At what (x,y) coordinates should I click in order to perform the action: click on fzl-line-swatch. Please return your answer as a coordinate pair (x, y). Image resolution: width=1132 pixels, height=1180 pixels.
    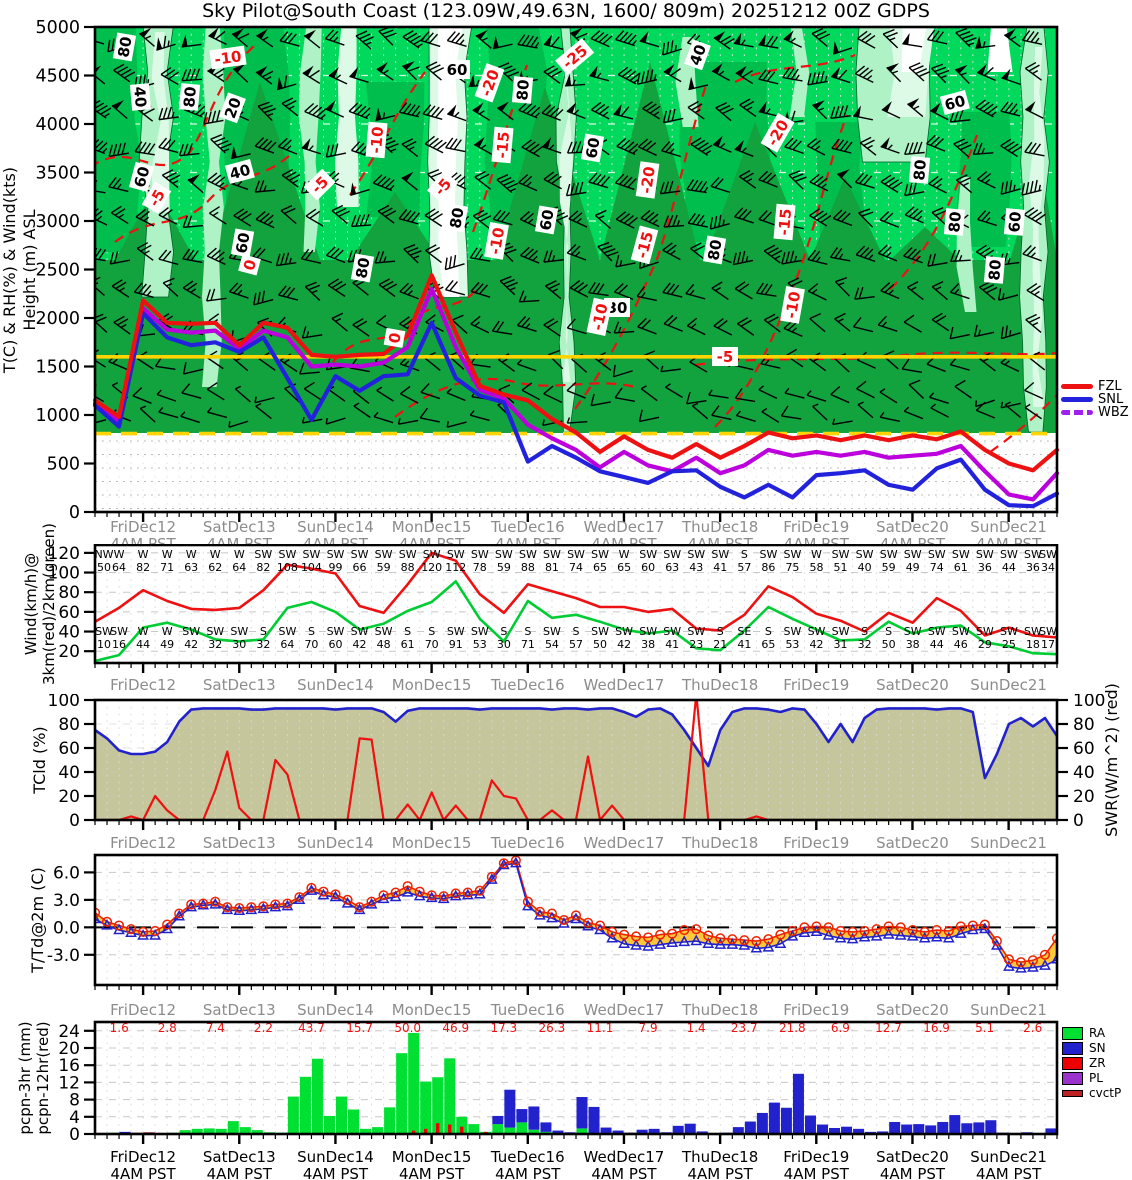
    Looking at the image, I should click on (1077, 386).